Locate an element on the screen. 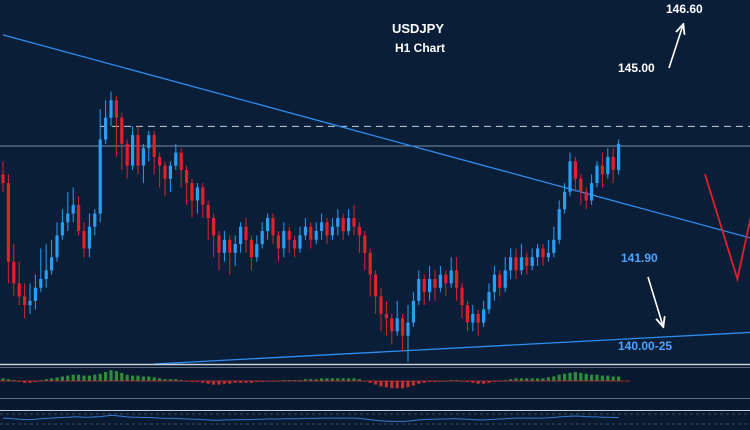  price-levels is located at coordinates (375, 136).